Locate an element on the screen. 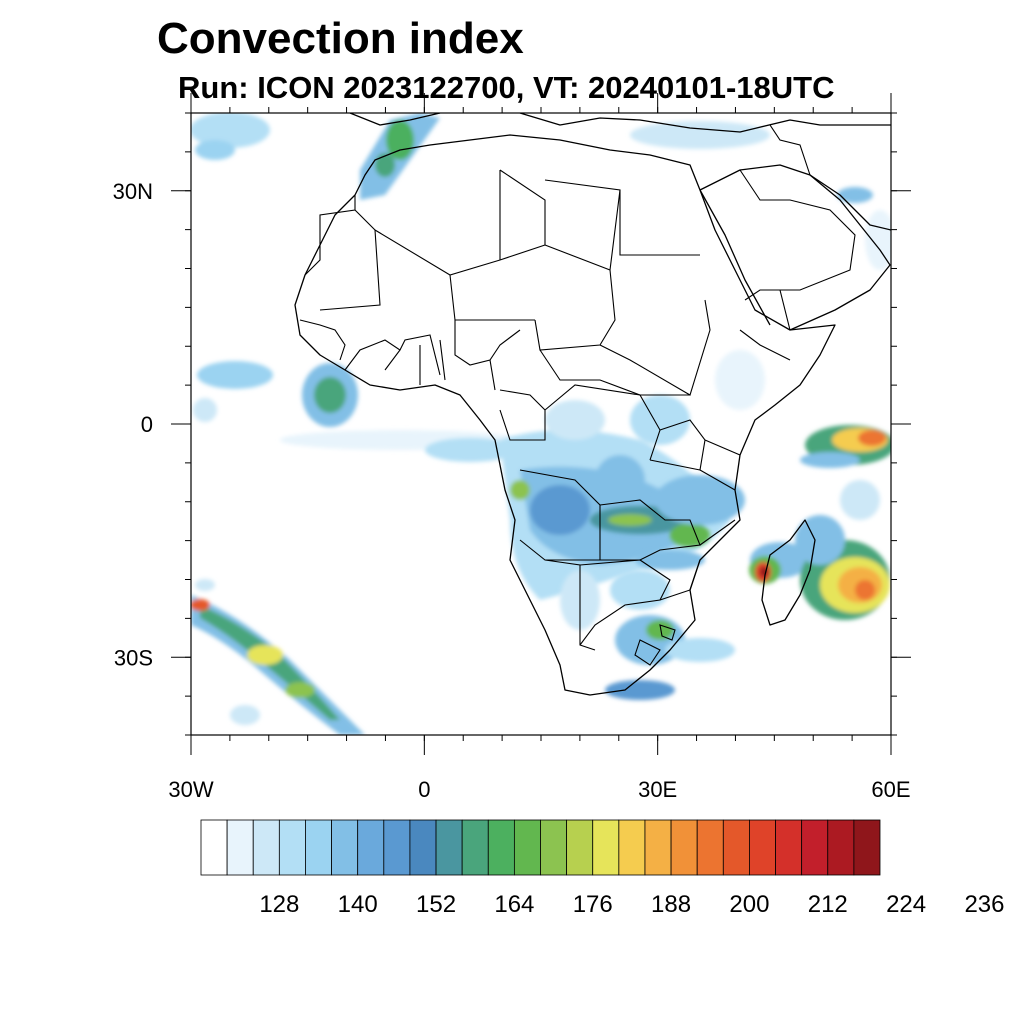 This screenshot has height=1024, width=1024. y-tick-label: 30S is located at coordinates (133, 657).